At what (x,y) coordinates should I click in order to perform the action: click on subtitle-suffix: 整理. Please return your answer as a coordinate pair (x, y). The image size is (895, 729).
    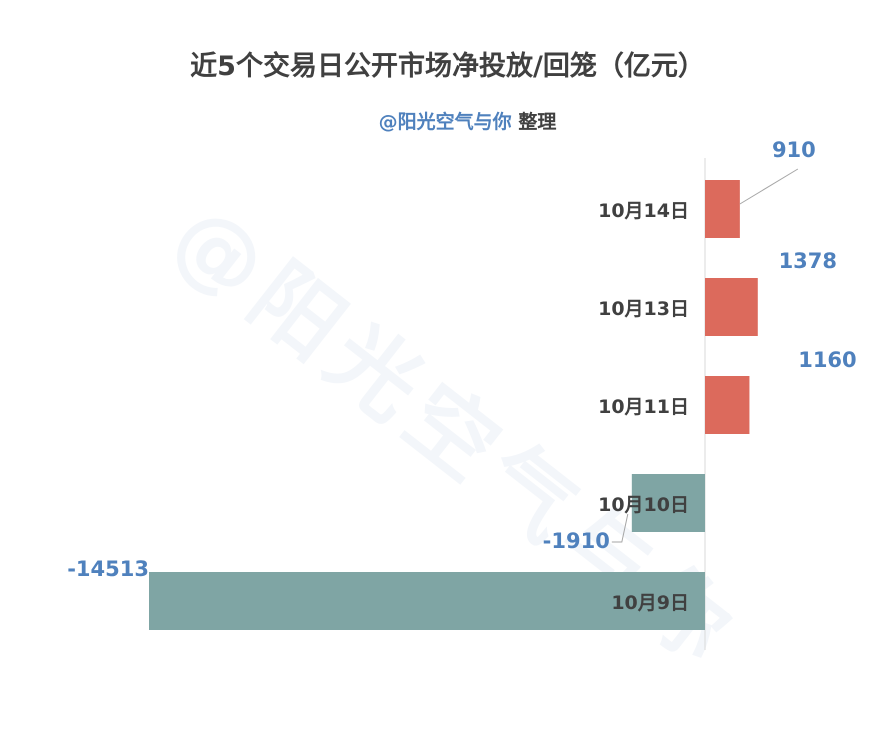
    Looking at the image, I should click on (537, 122).